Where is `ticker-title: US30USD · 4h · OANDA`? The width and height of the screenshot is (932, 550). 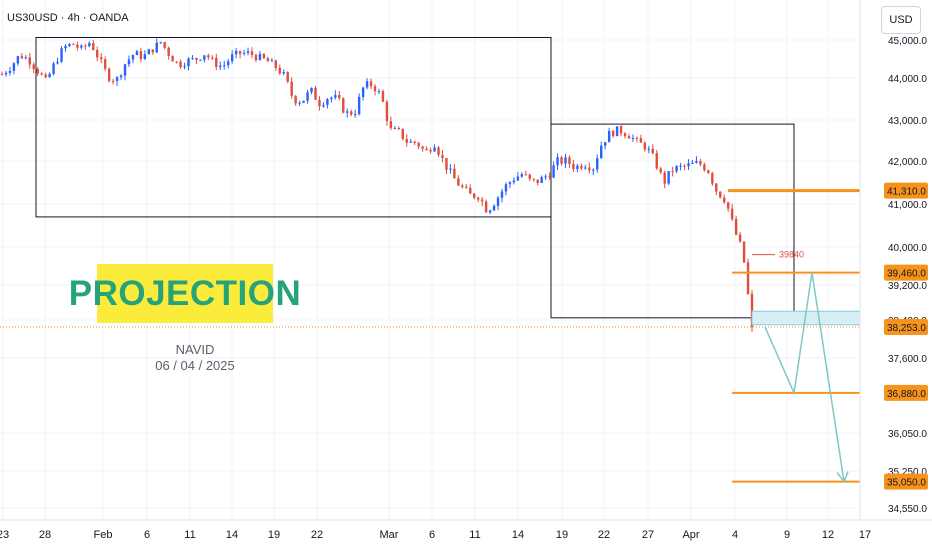 ticker-title: US30USD · 4h · OANDA is located at coordinates (68, 18).